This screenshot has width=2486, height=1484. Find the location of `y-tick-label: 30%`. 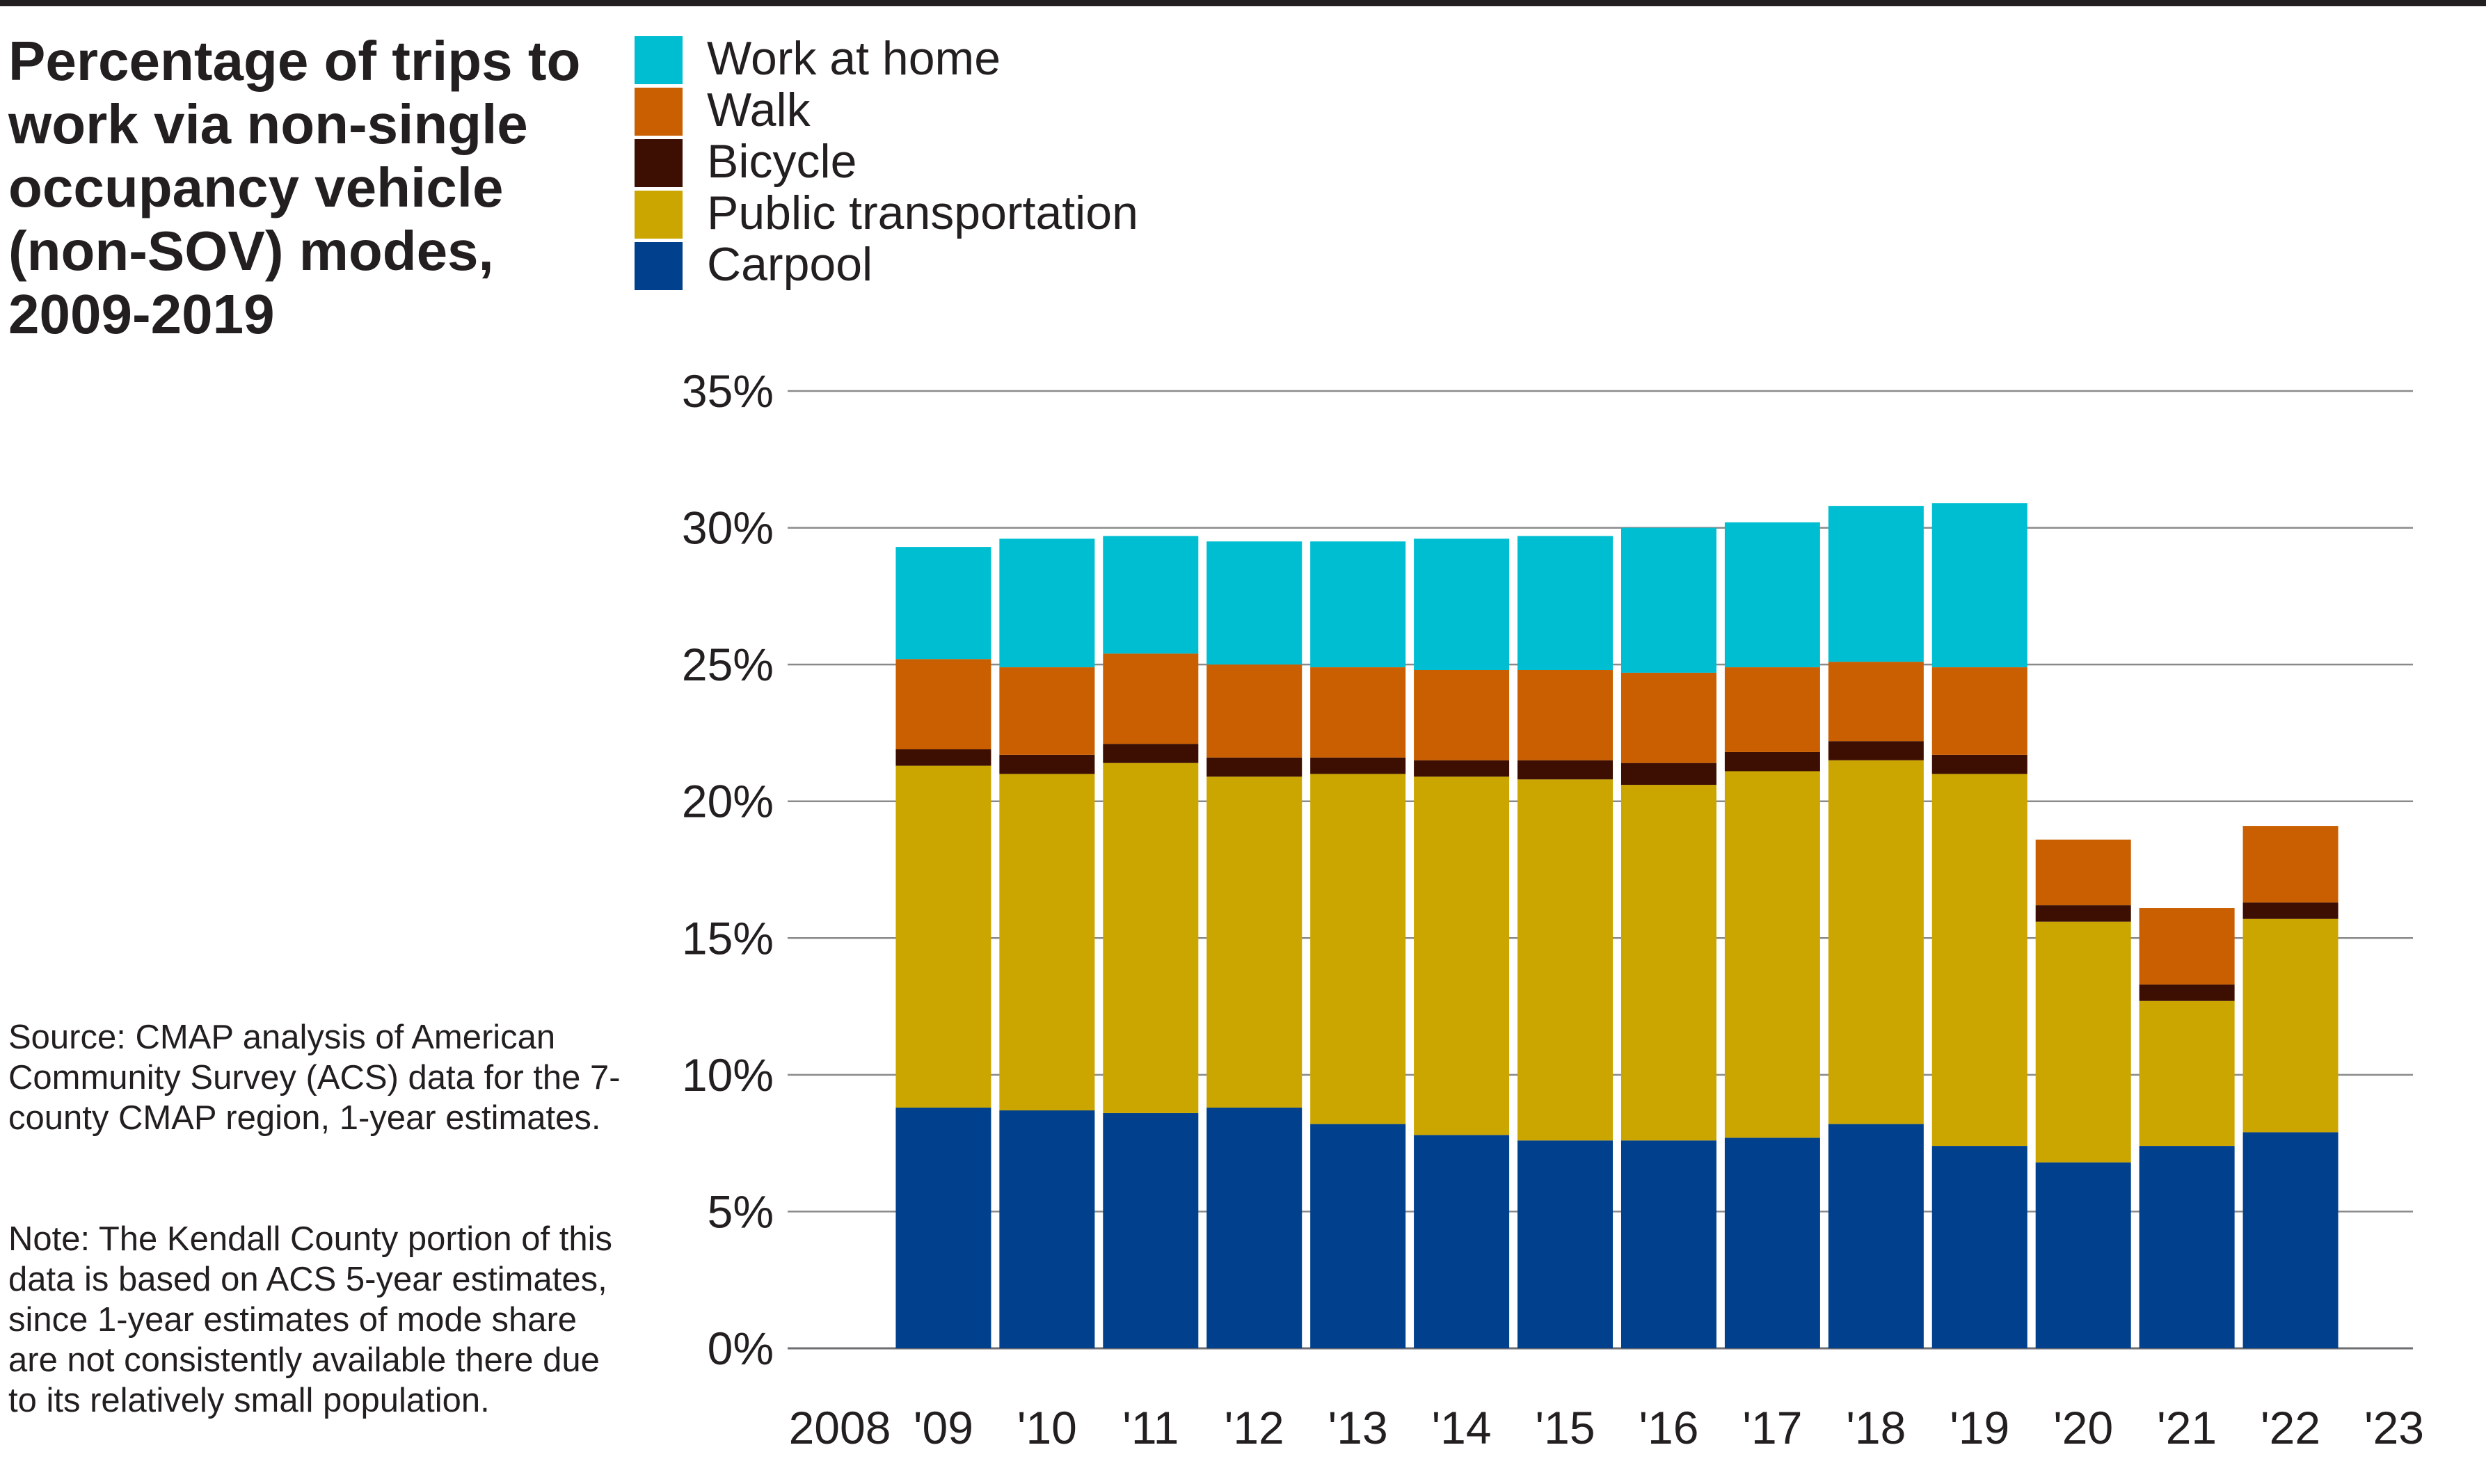

y-tick-label: 30% is located at coordinates (728, 528).